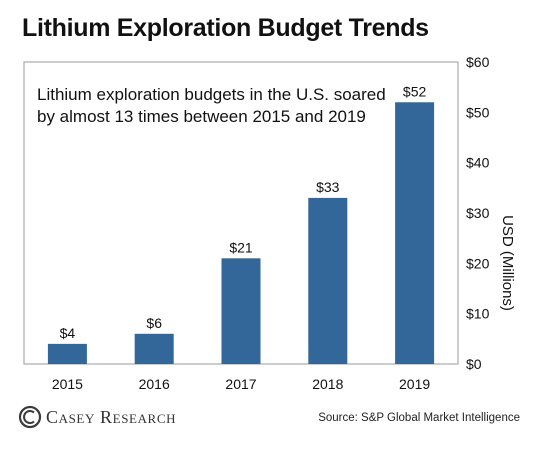  What do you see at coordinates (68, 333) in the screenshot?
I see `value-label-2015: $4` at bounding box center [68, 333].